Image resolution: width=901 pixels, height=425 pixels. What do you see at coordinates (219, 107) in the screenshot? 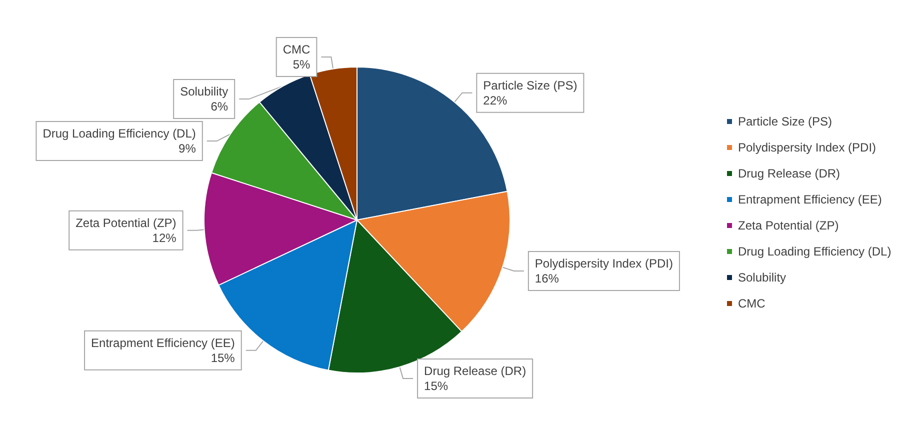
I see `data-label: 6%` at bounding box center [219, 107].